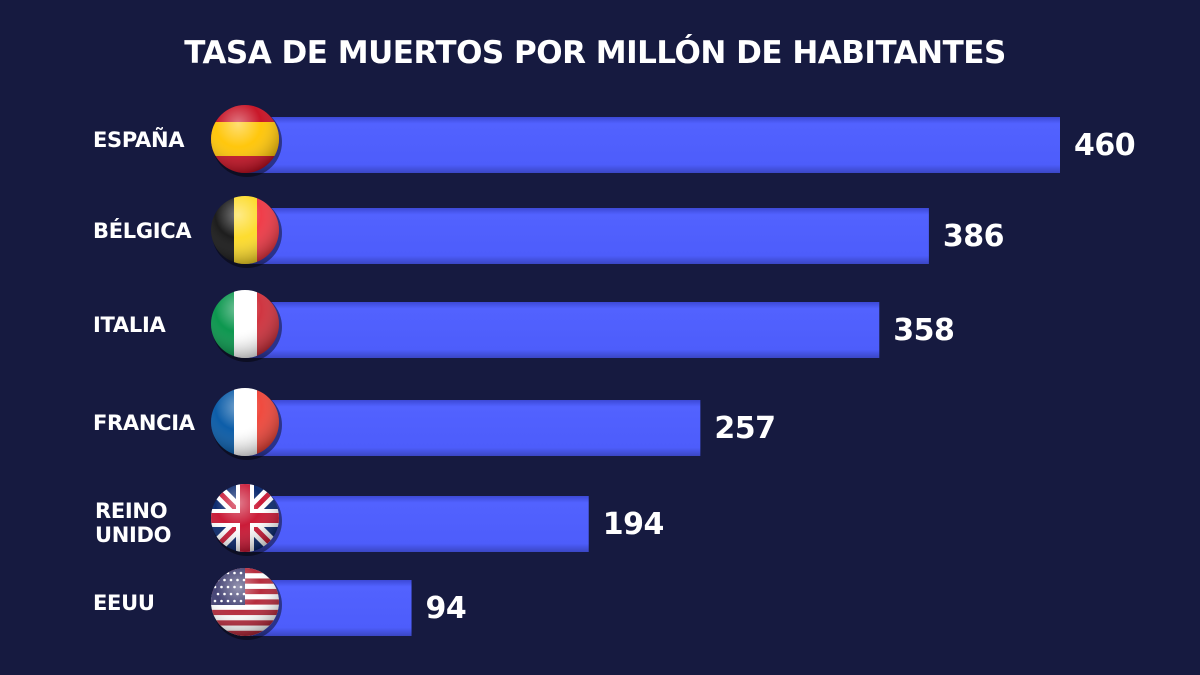 The image size is (1200, 675). Describe the element at coordinates (973, 236) in the screenshot. I see `value-label: 386` at that location.